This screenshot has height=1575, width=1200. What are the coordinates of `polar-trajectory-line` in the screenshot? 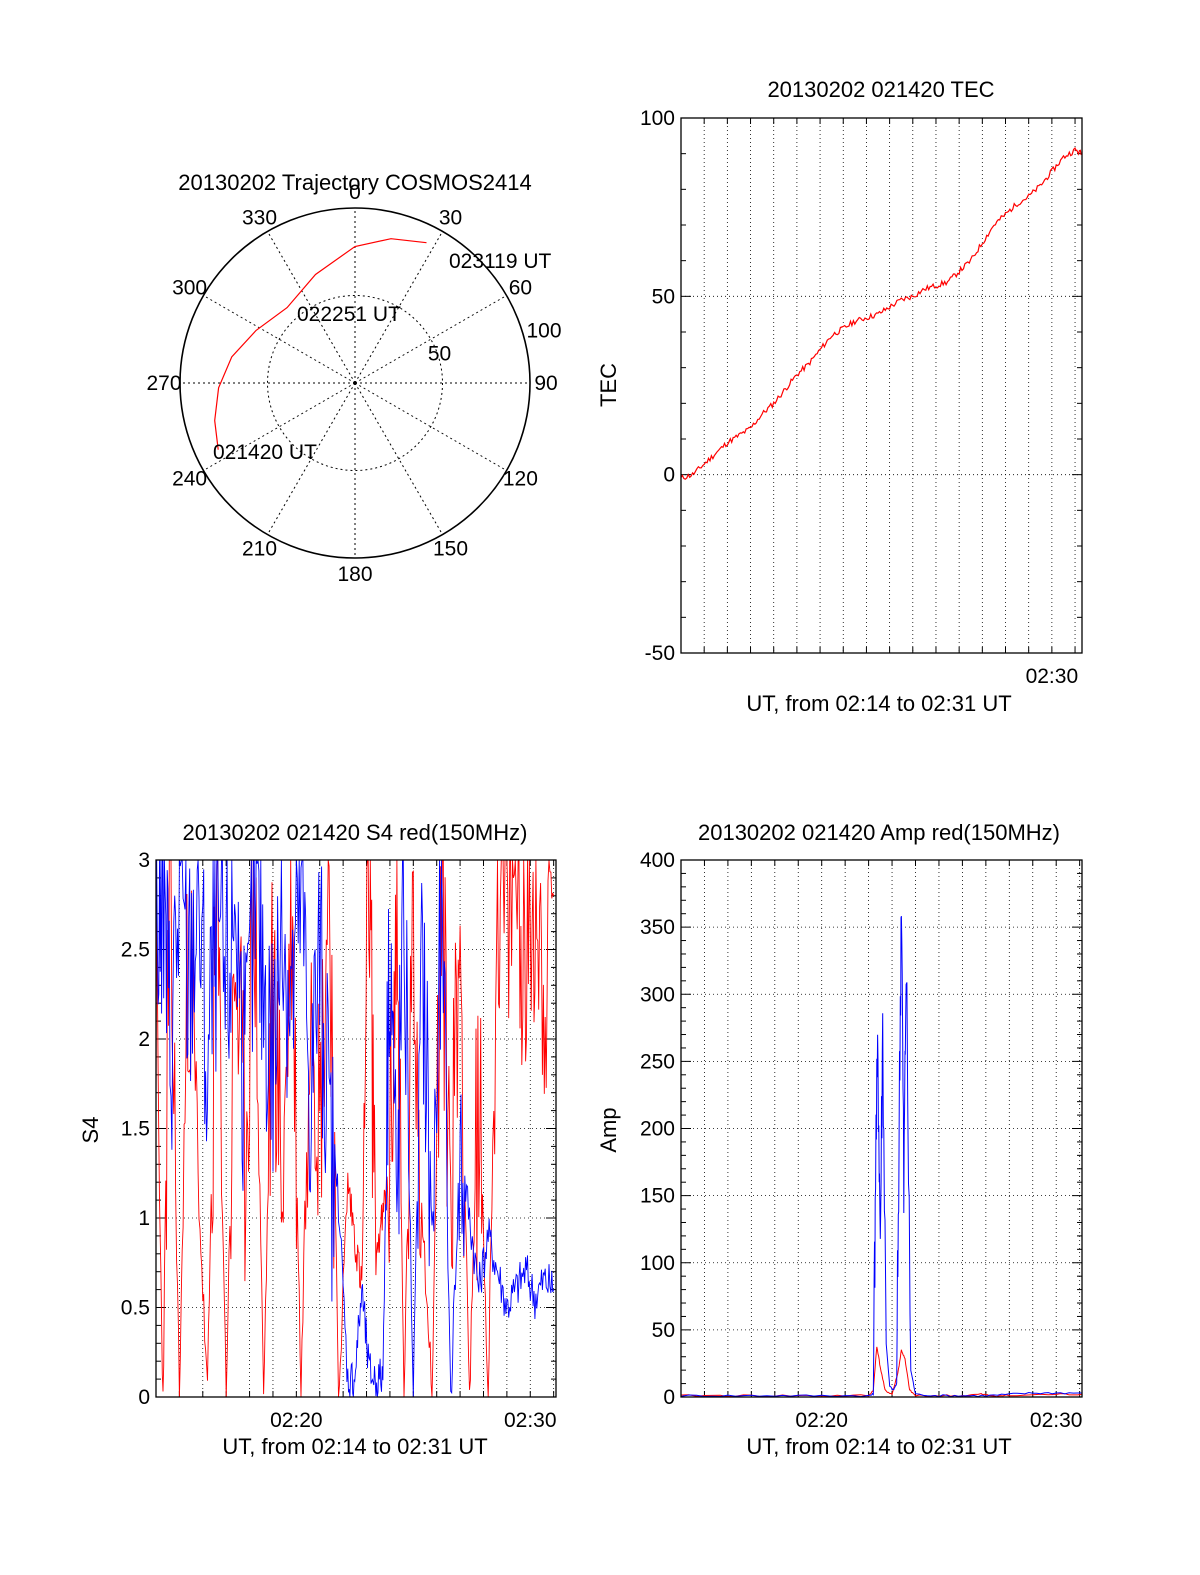 It's located at (320, 344).